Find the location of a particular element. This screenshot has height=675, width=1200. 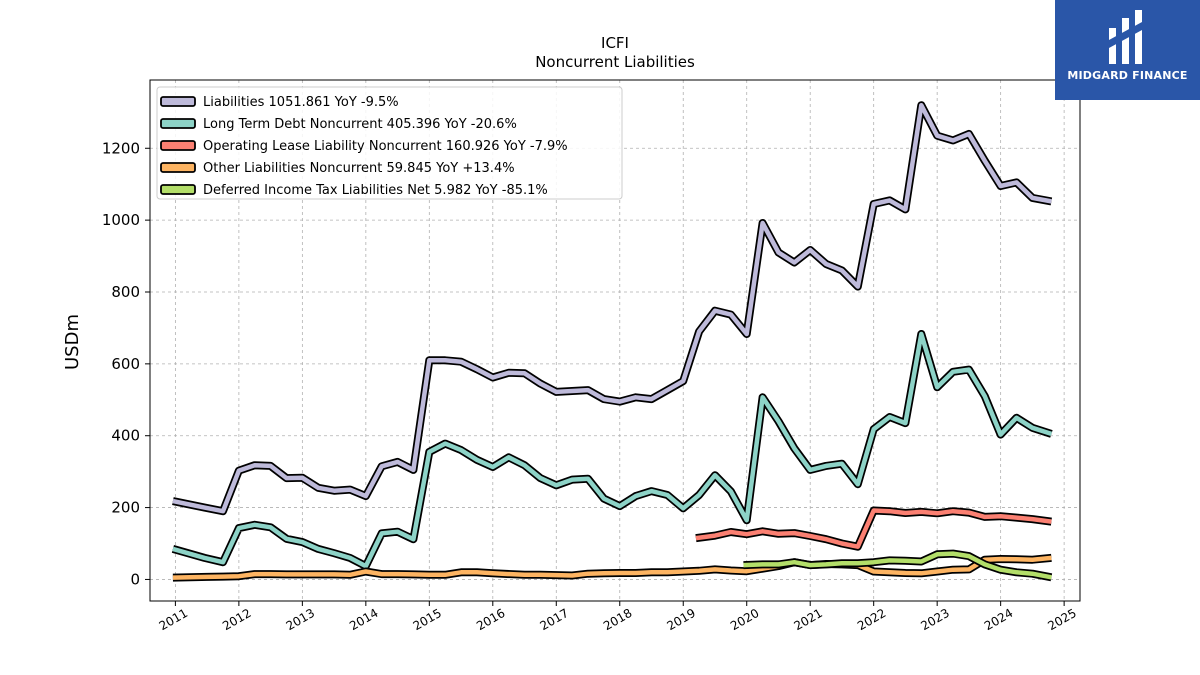

y-tick-label: 1000 is located at coordinates (121, 220).